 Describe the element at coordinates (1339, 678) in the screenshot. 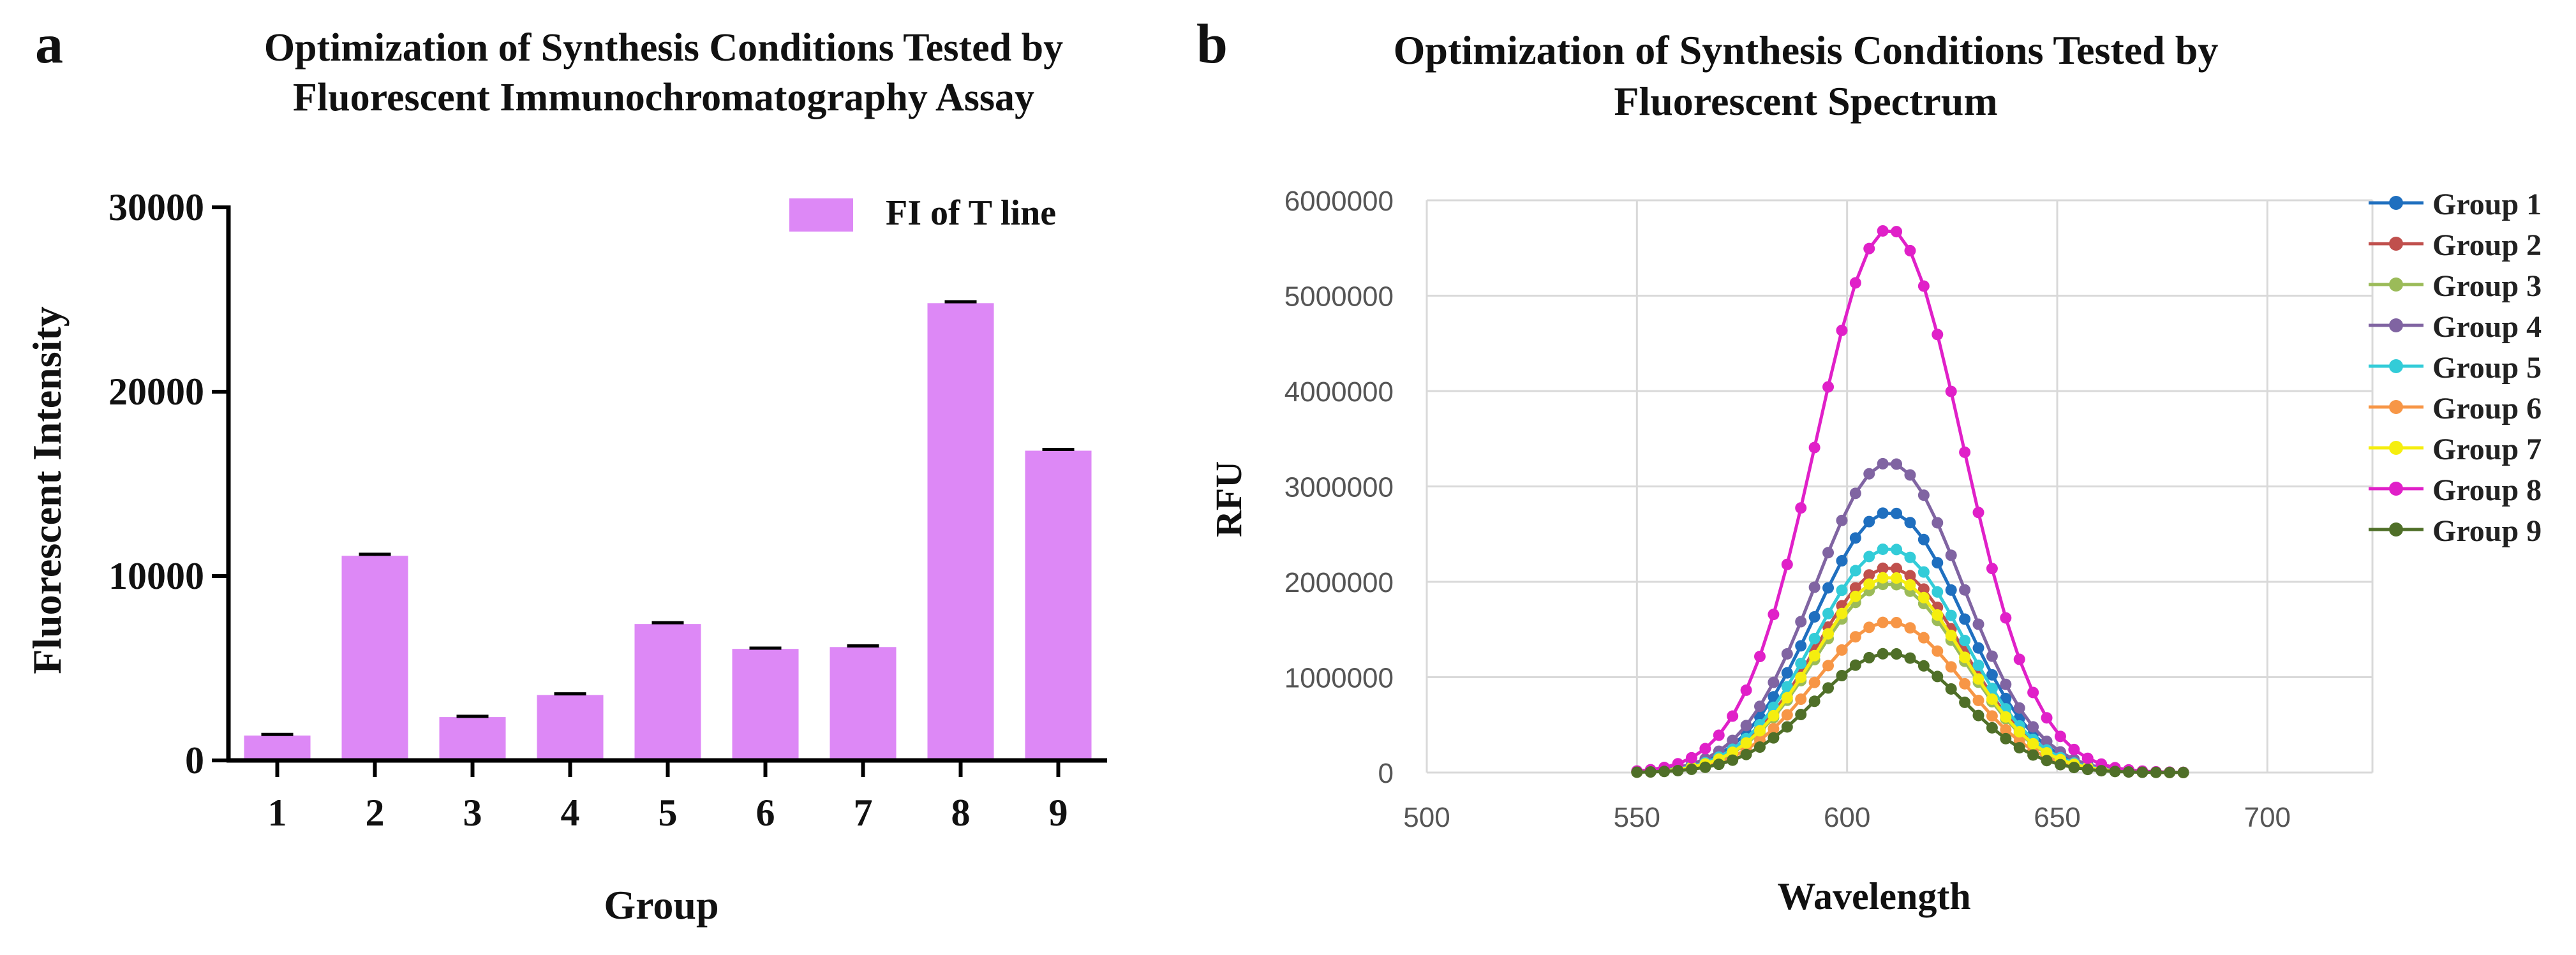

I see `y-tick-label: 1000000` at that location.